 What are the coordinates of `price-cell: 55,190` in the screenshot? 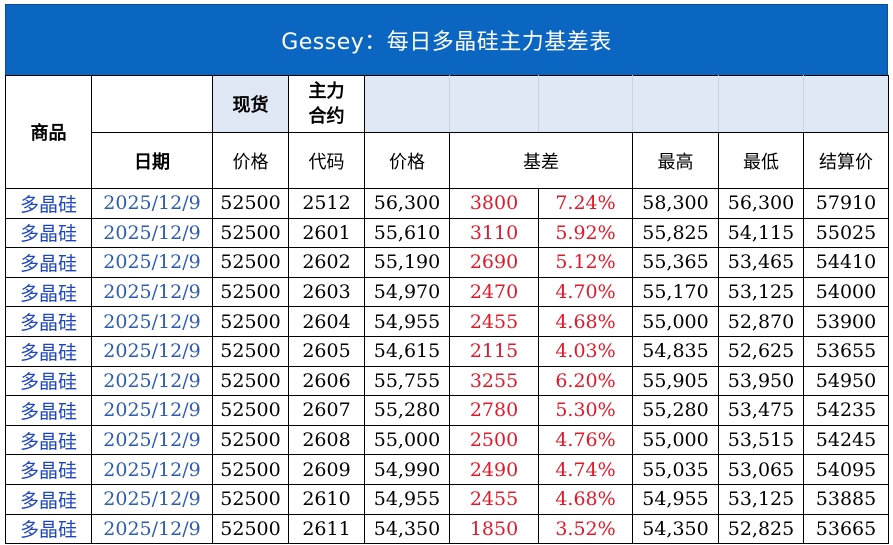 It's located at (407, 262).